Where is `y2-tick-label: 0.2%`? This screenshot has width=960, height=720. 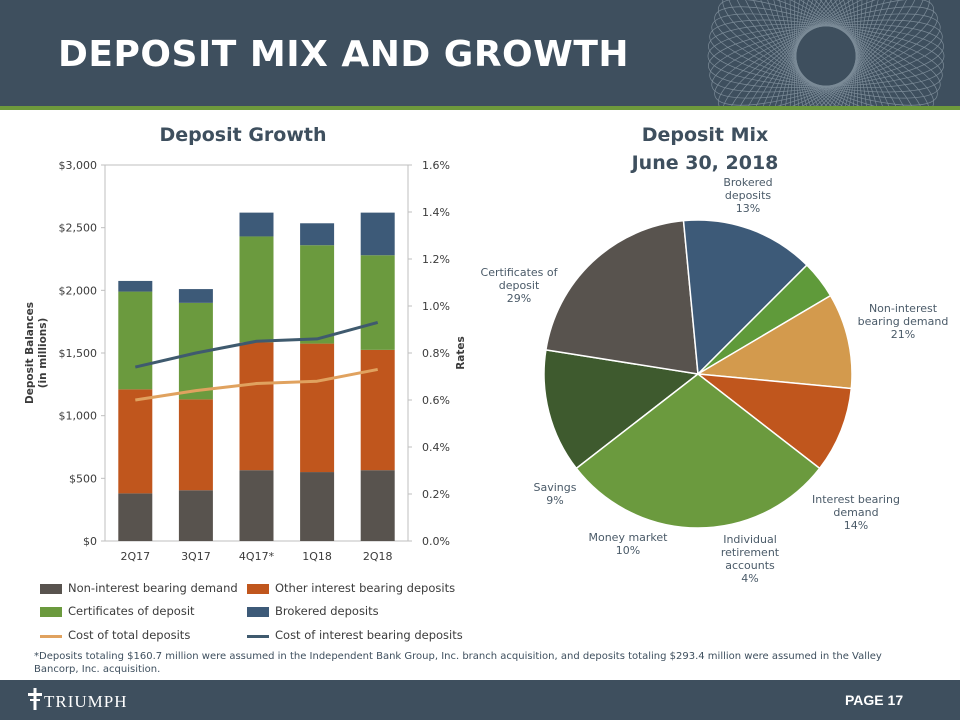
y2-tick-label: 0.2% is located at coordinates (436, 494).